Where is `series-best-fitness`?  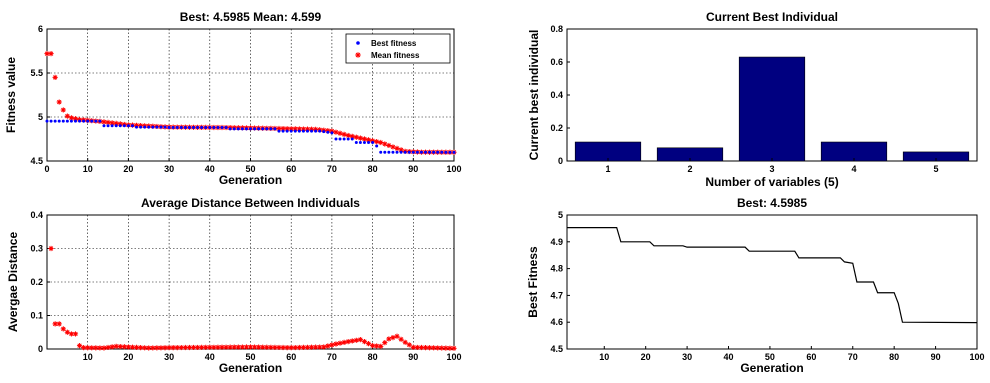
series-best-fitness is located at coordinates (250, 136).